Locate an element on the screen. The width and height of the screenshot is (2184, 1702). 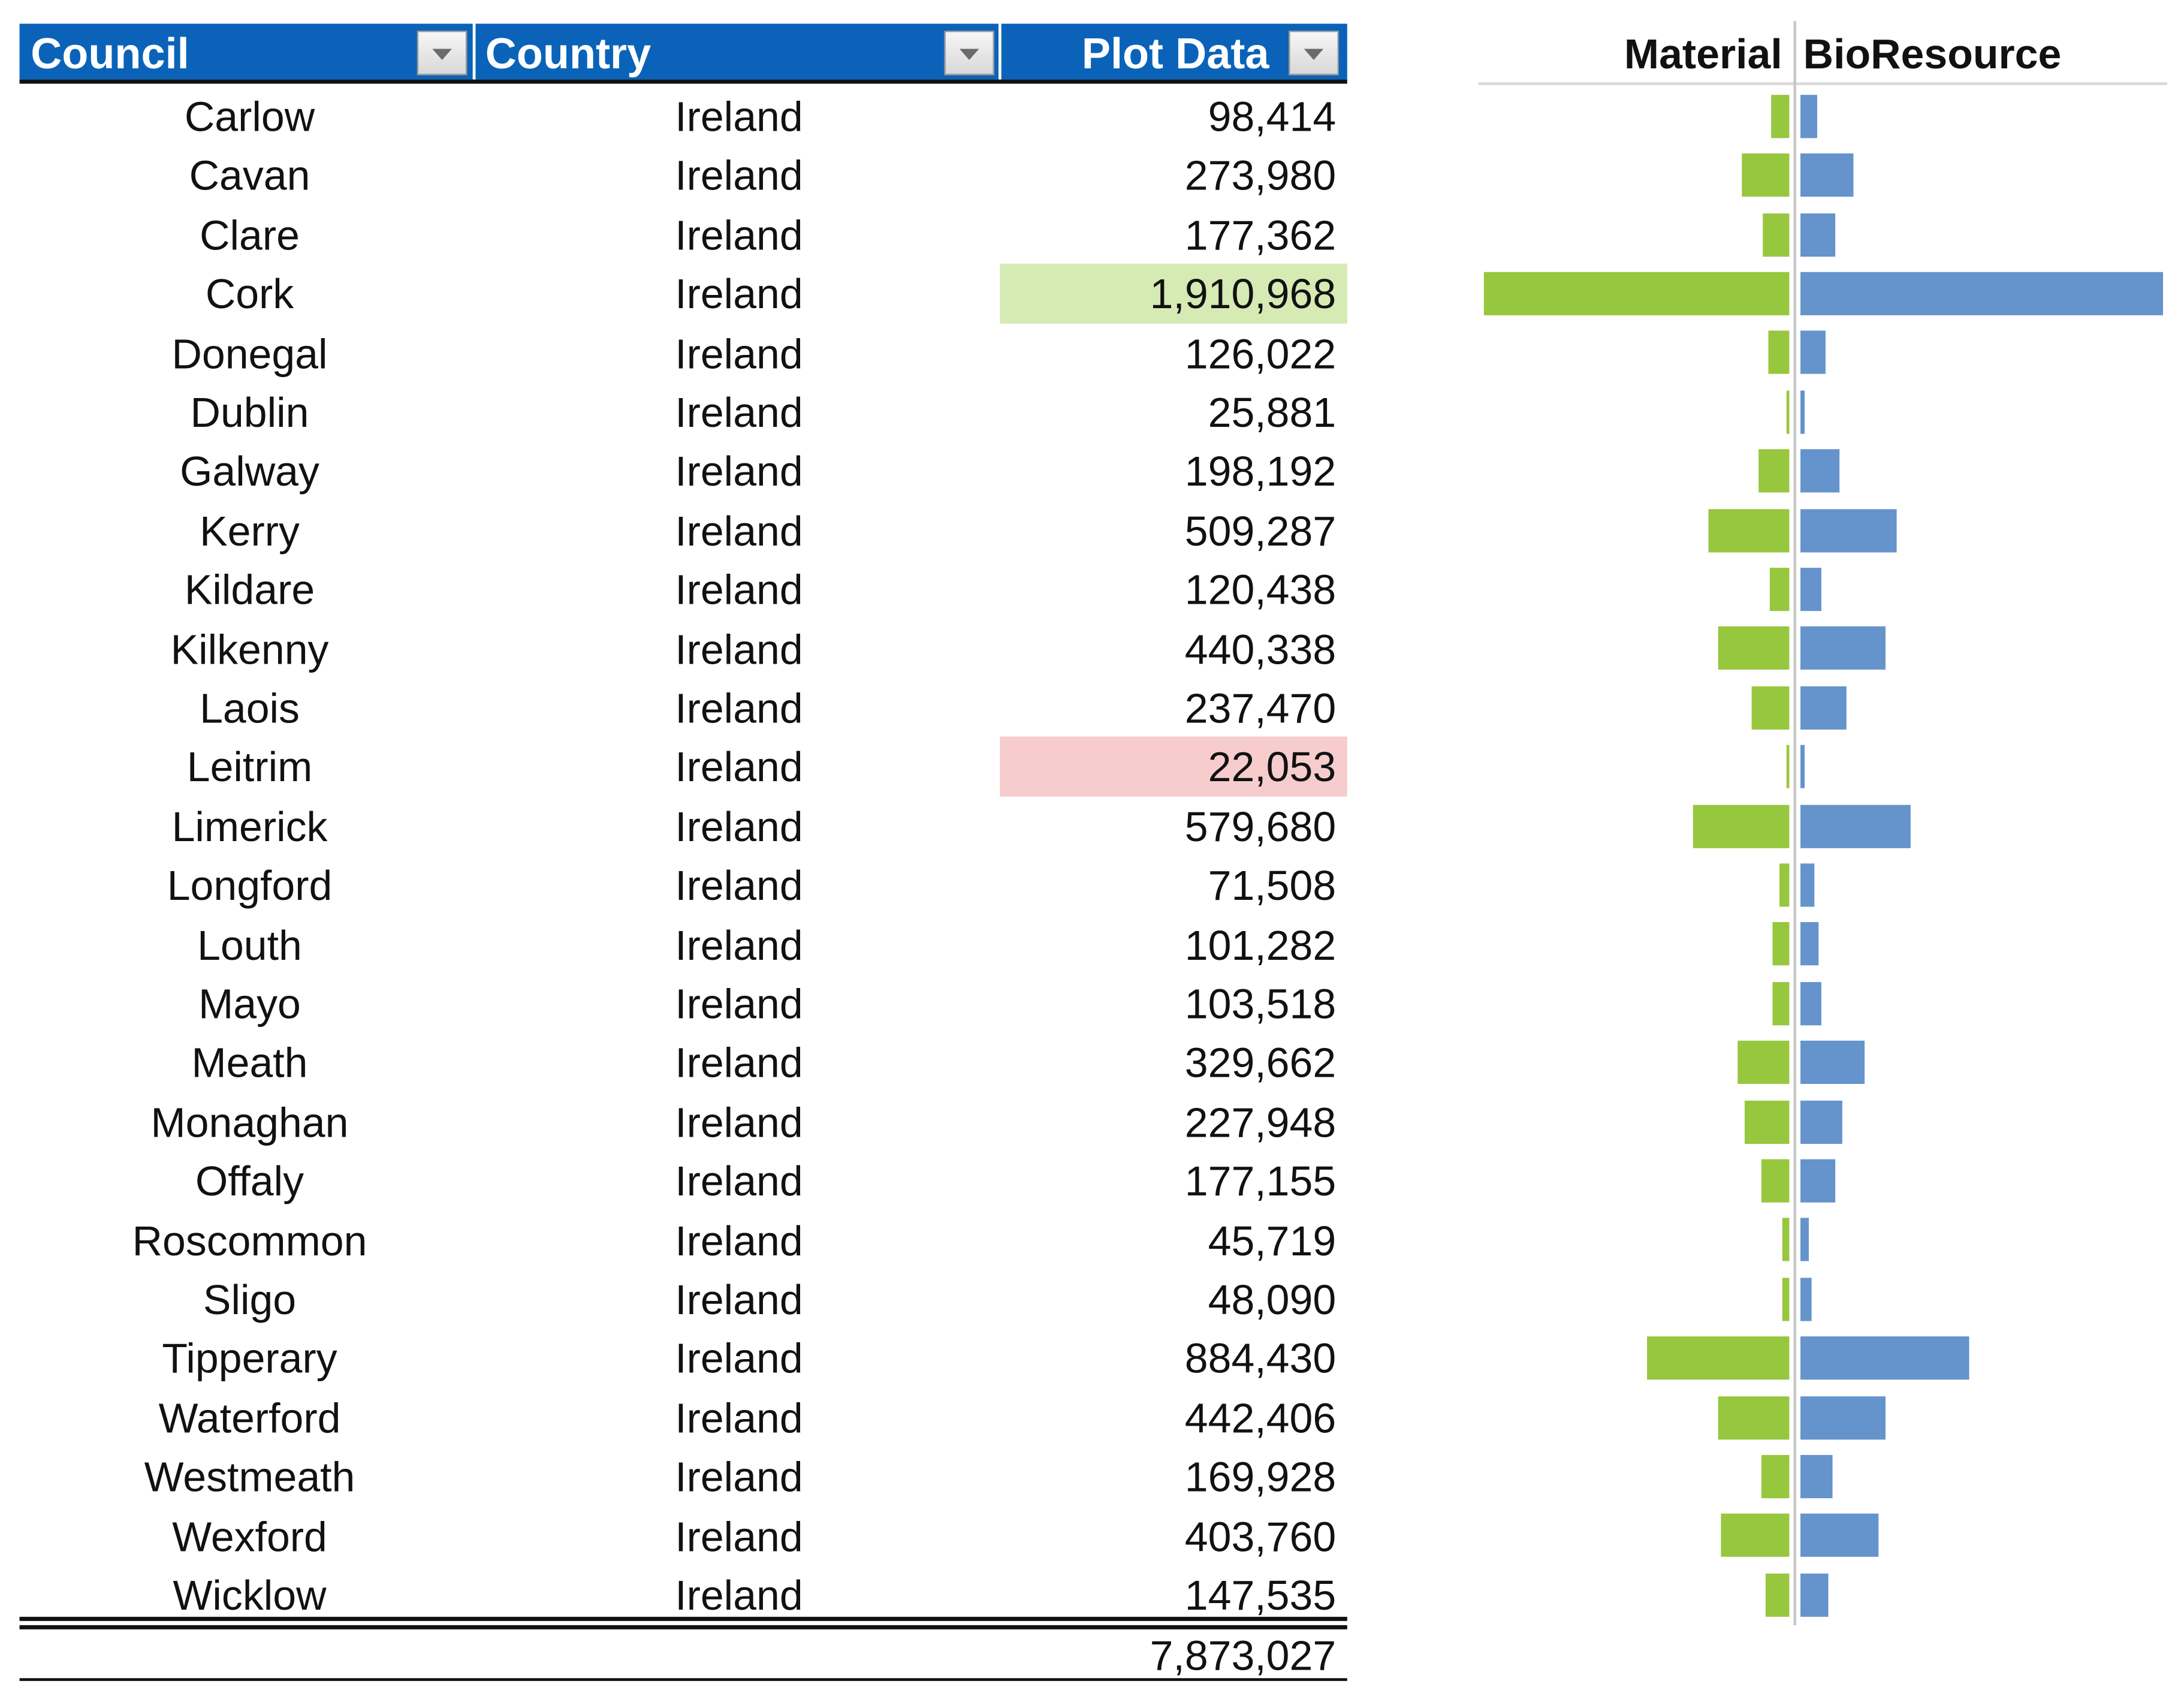
plot-data-cell: 329,662 is located at coordinates (1261, 1064).